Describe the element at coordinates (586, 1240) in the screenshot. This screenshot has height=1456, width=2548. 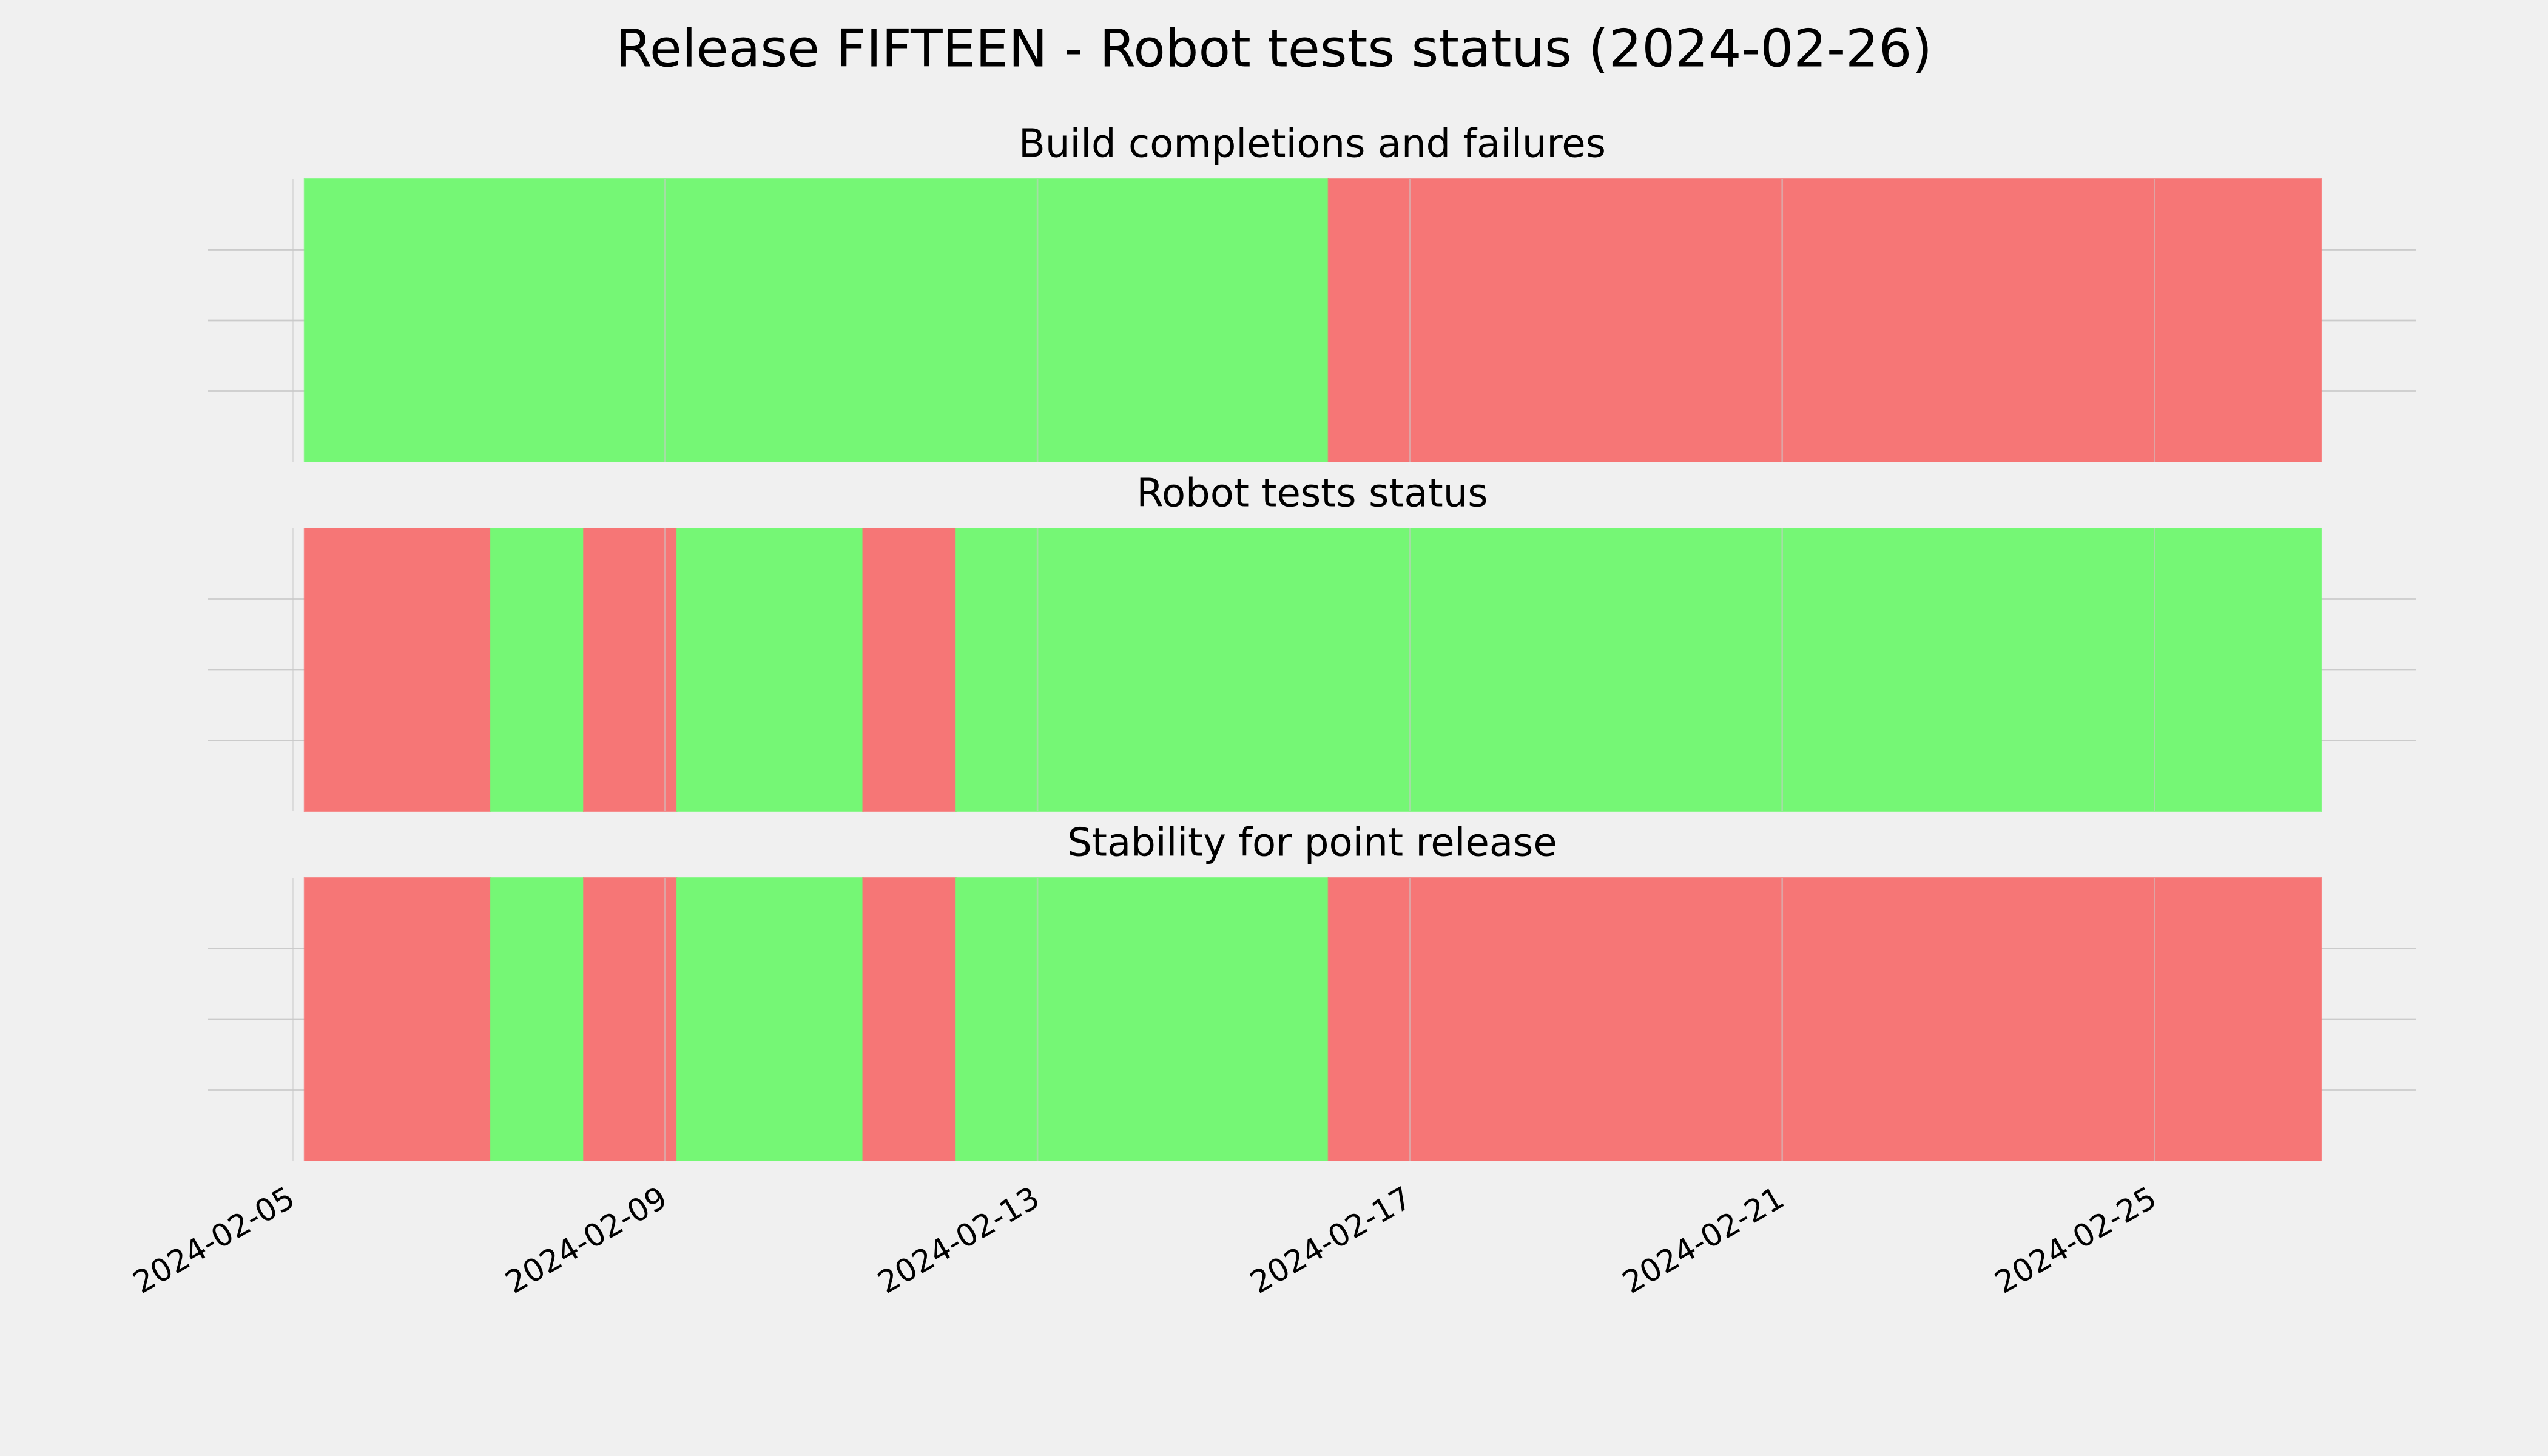
I see `x-tick-label: 2024-02-09` at that location.